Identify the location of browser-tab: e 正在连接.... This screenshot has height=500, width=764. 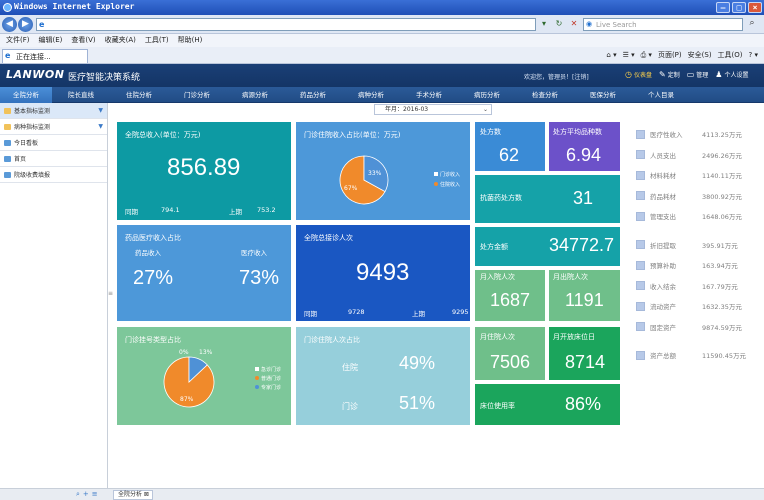
(45, 56).